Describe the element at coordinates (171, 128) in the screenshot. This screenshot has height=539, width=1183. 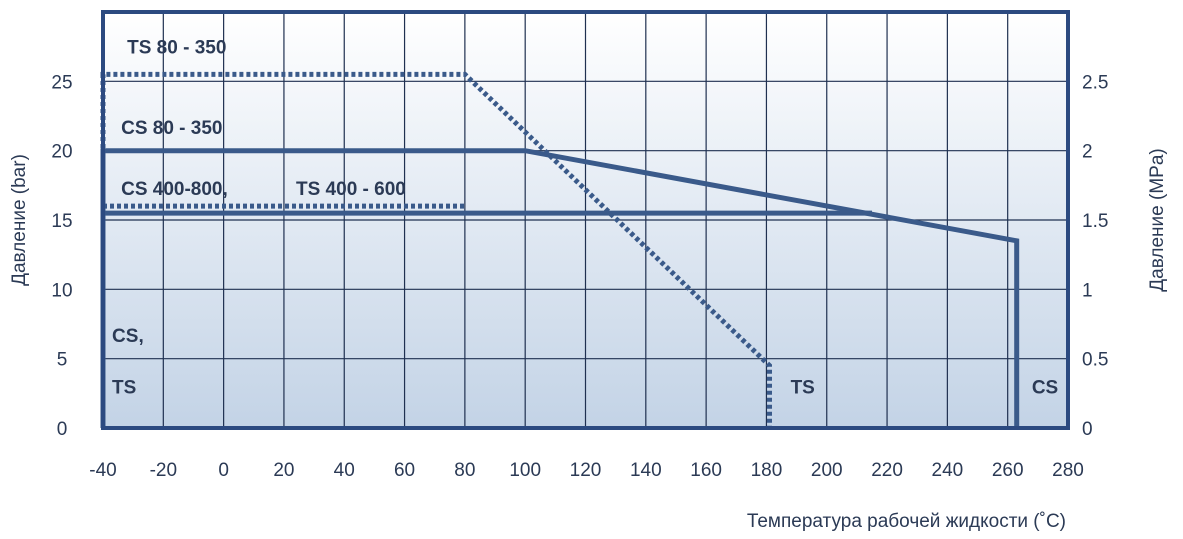
I see `series-label: CS 80 - 350` at that location.